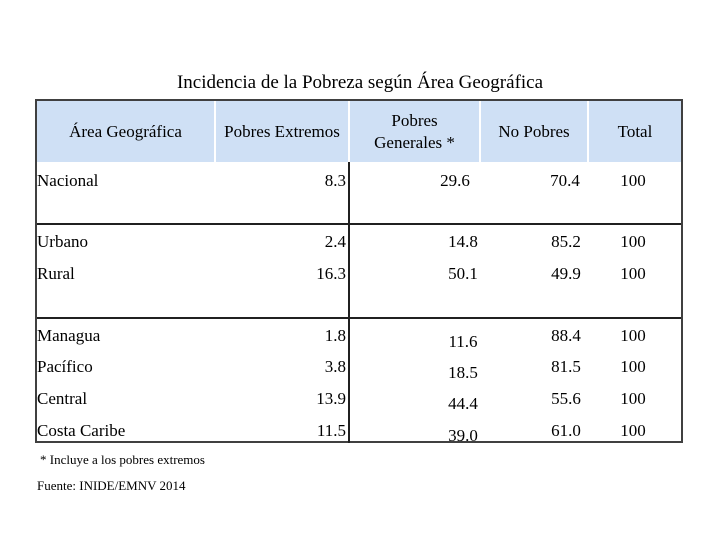  Describe the element at coordinates (68, 180) in the screenshot. I see `row-label-nacional: Nacional` at that location.